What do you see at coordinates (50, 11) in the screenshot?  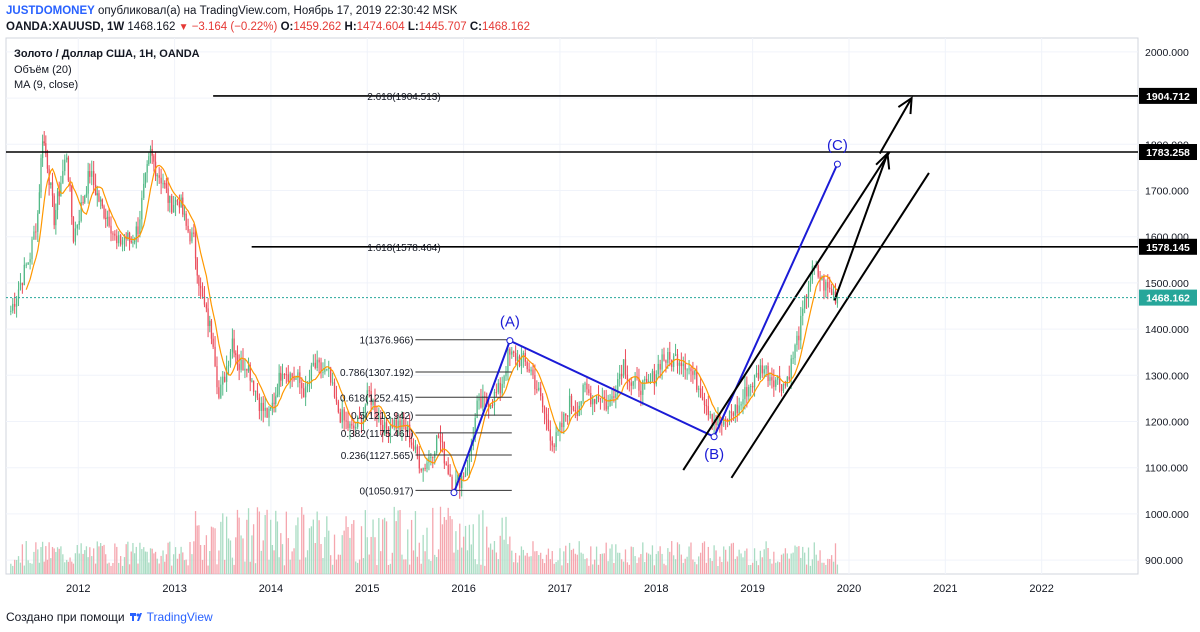 I see `publisher-name: JUSTDOMONEY` at bounding box center [50, 11].